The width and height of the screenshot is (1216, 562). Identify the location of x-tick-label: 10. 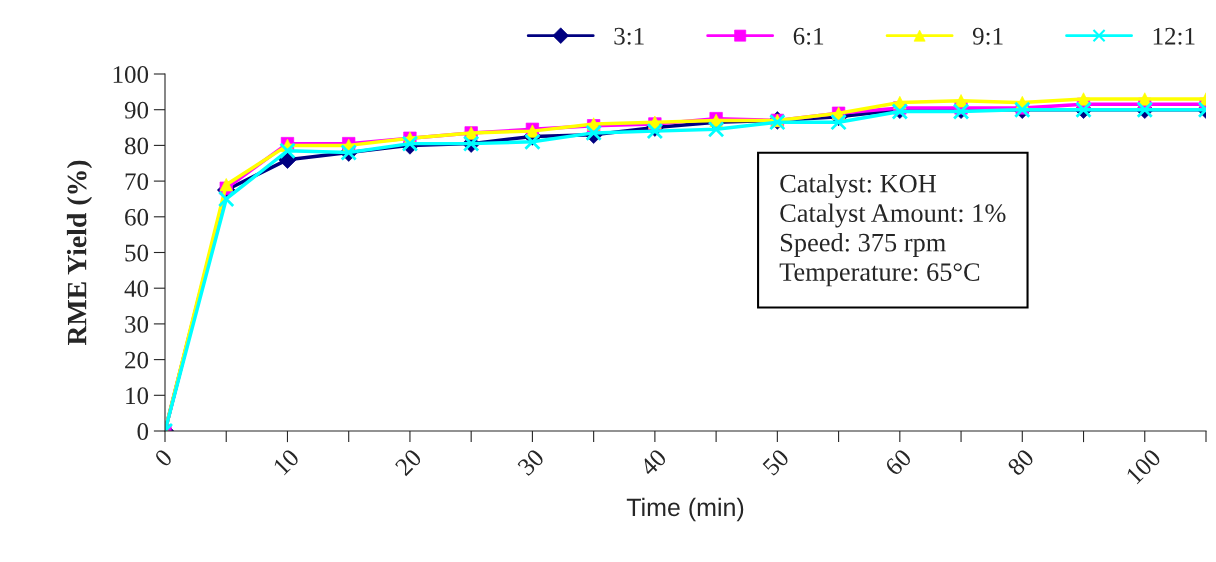
(286, 462).